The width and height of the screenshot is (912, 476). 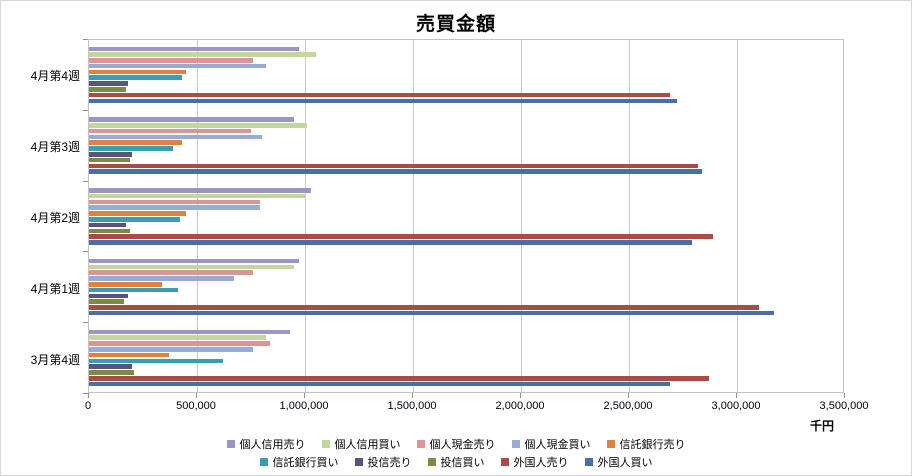 I want to click on x-axis-label: 1,000,000, so click(x=304, y=406).